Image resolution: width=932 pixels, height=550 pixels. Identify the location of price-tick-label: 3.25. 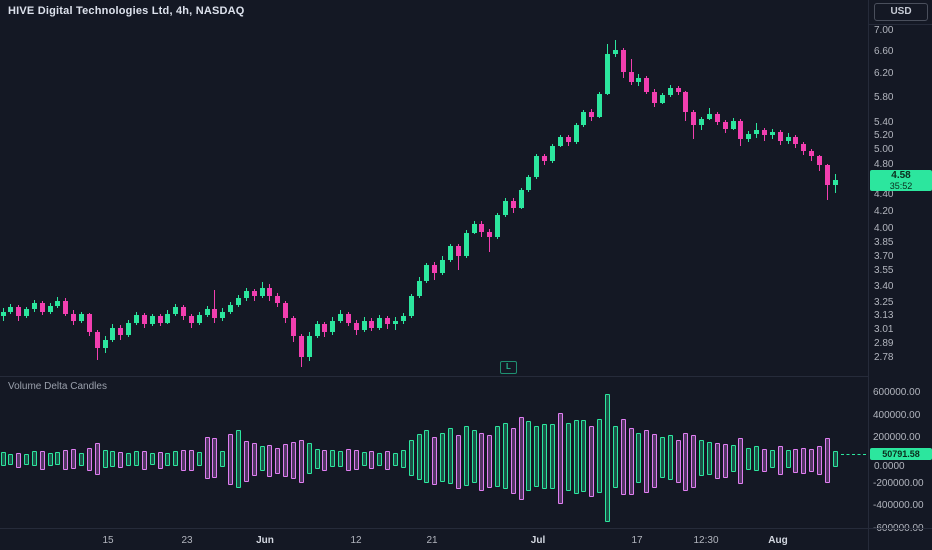
(884, 302).